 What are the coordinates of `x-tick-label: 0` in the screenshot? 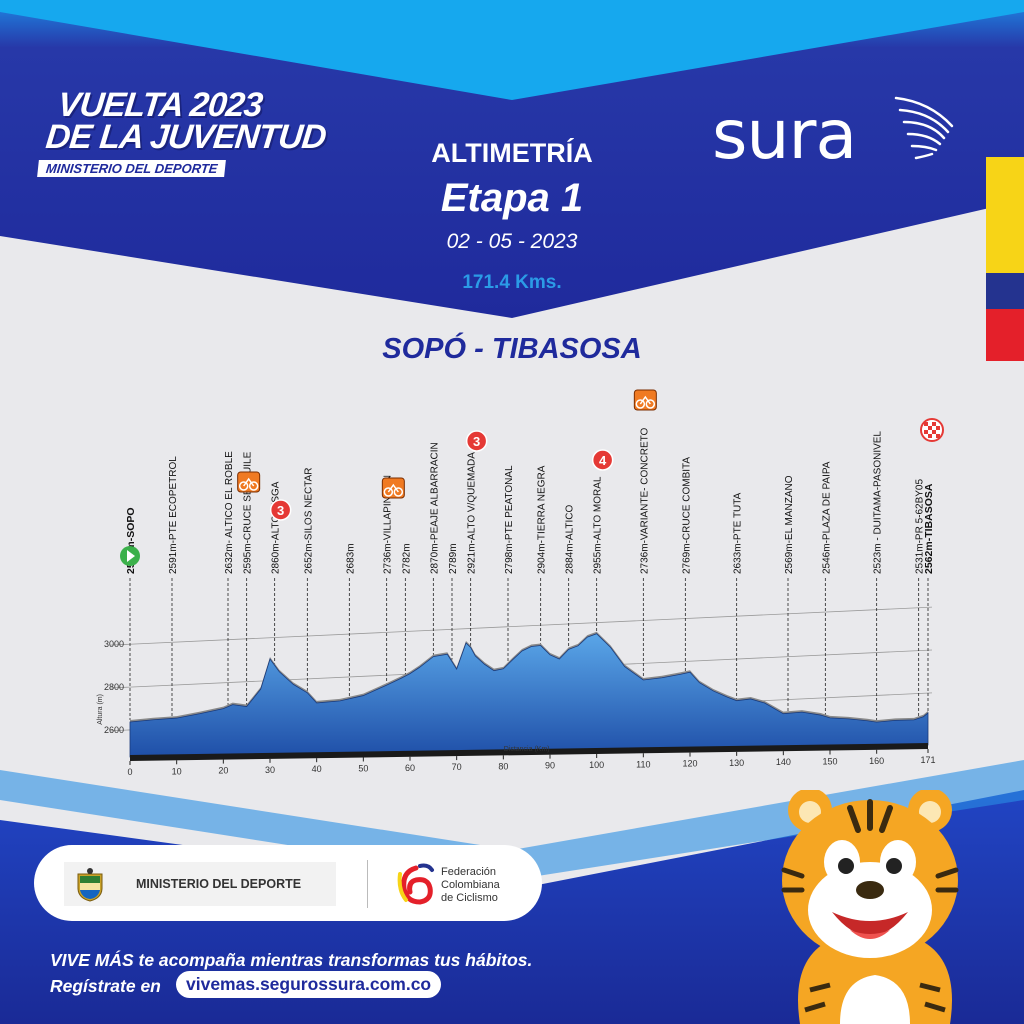 It's located at (129, 772).